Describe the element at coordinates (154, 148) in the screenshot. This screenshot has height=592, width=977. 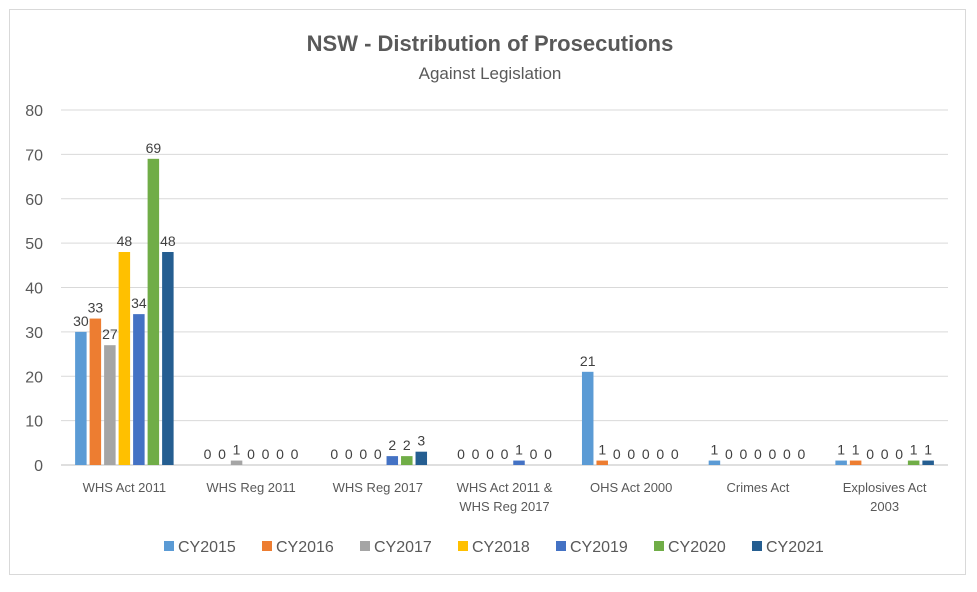
I see `data-label: 69` at that location.